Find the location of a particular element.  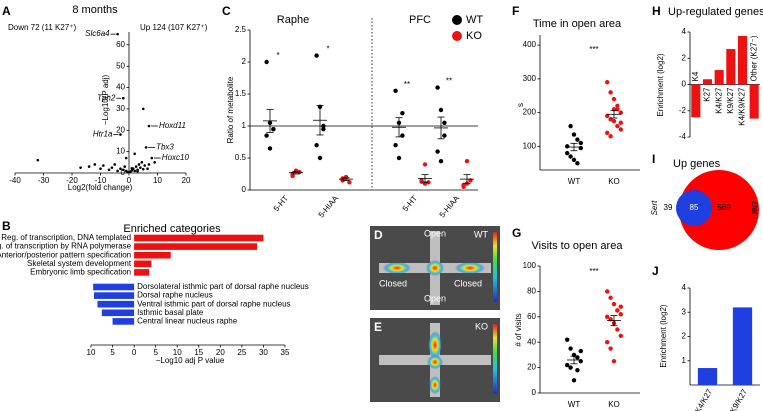

chart-title: 8 months is located at coordinates (95, 10).